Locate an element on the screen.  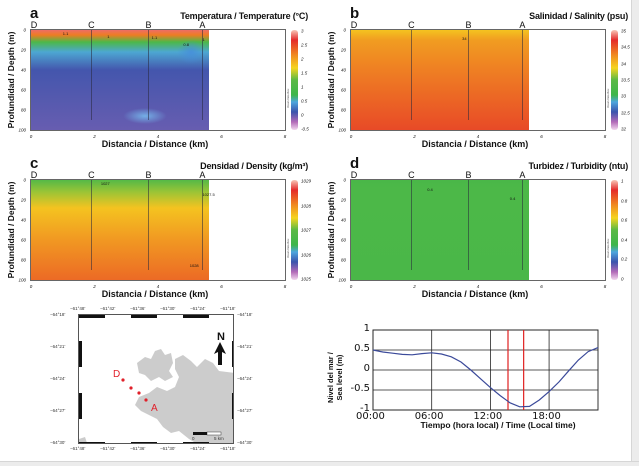
x-tick-label: 8 is located at coordinates (605, 286).